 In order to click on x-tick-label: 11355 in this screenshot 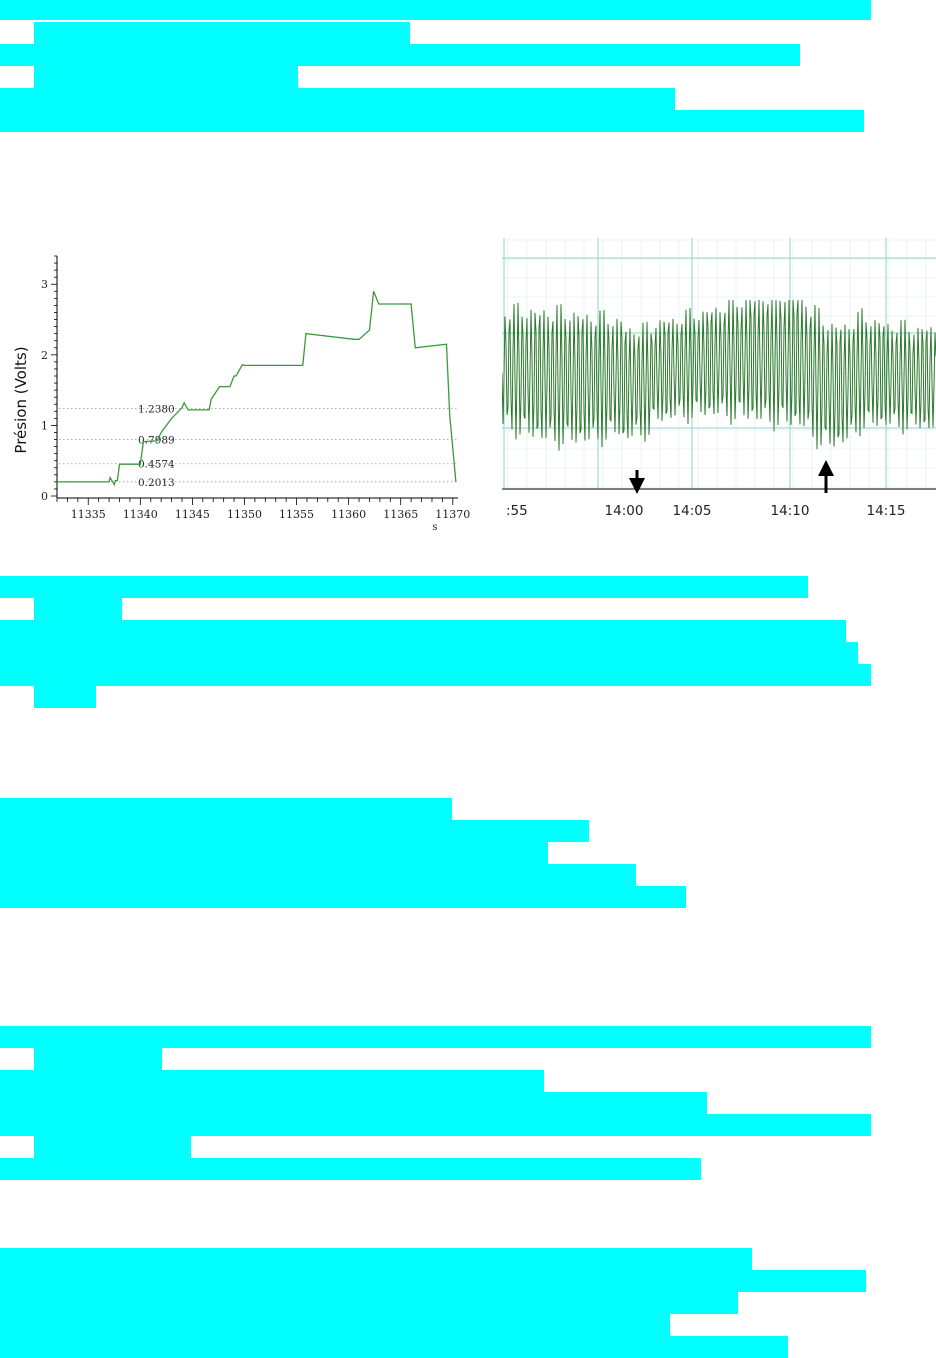, I will do `click(296, 514)`.